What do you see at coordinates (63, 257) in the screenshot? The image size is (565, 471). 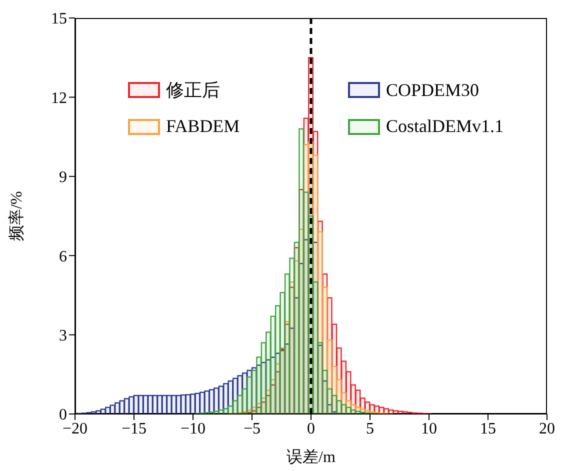 I see `y-tick-label: 6` at bounding box center [63, 257].